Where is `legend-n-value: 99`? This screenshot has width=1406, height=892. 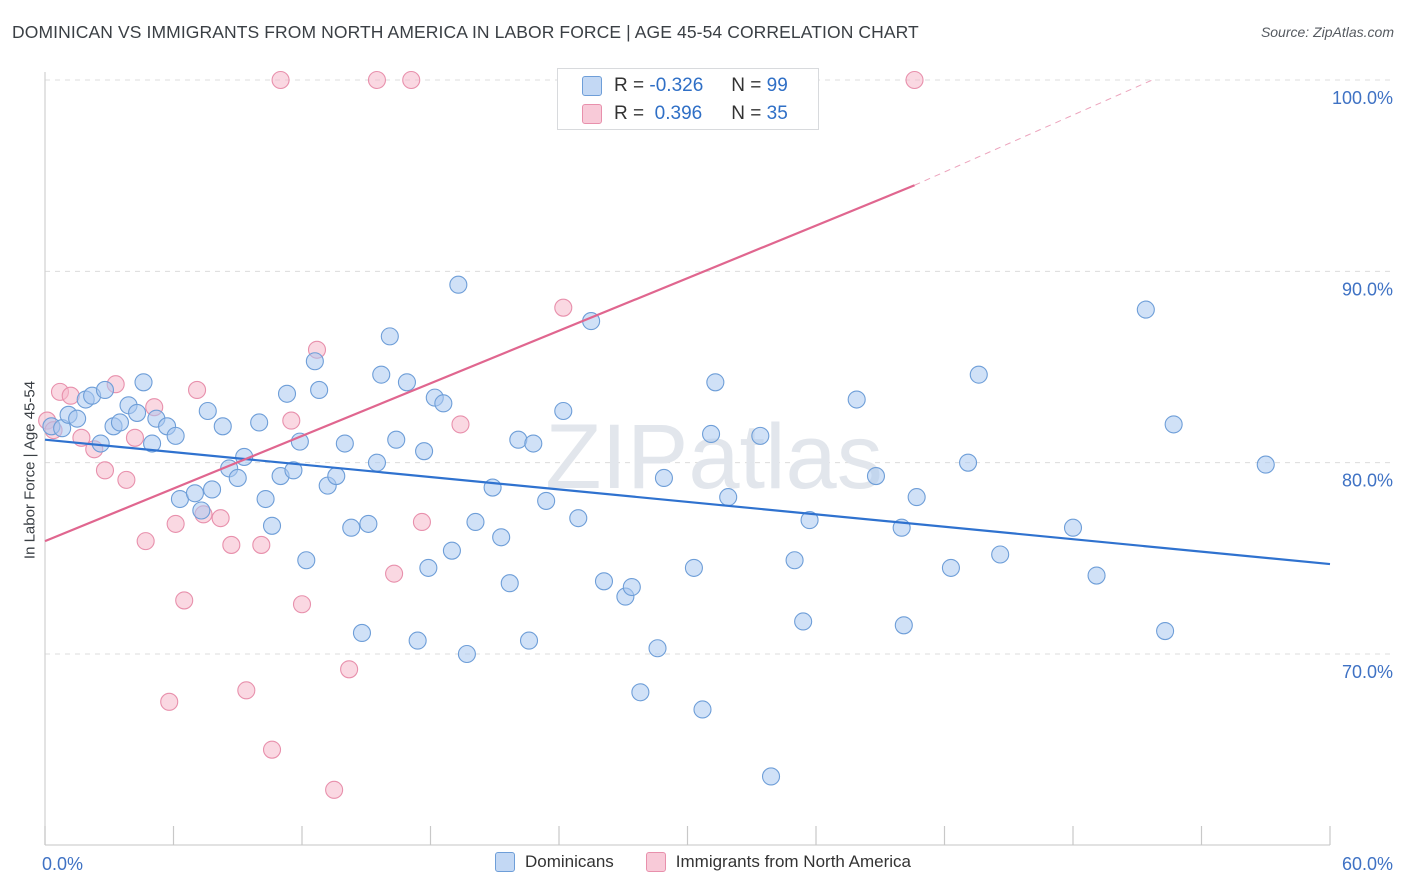
legend-n-value: 99 is located at coordinates (777, 85).